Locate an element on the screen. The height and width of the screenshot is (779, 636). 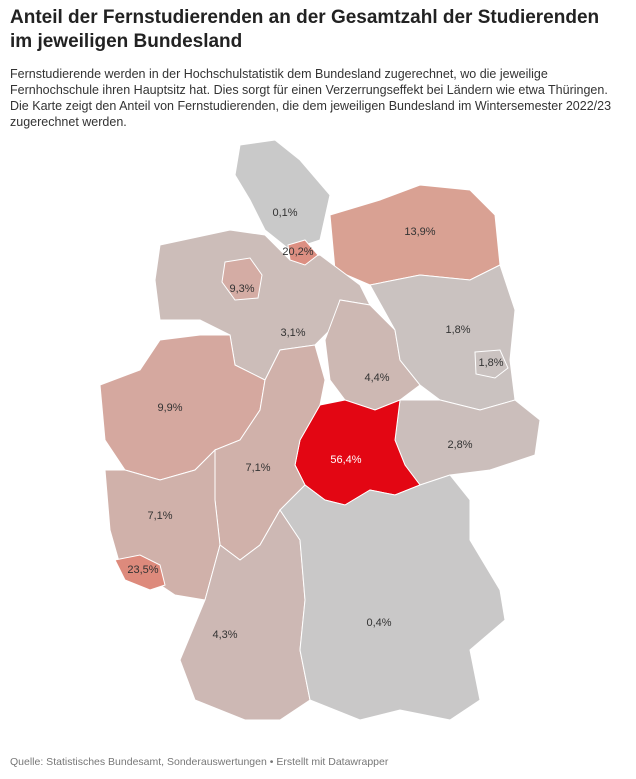
value-label: 0,1% is located at coordinates (284, 213).